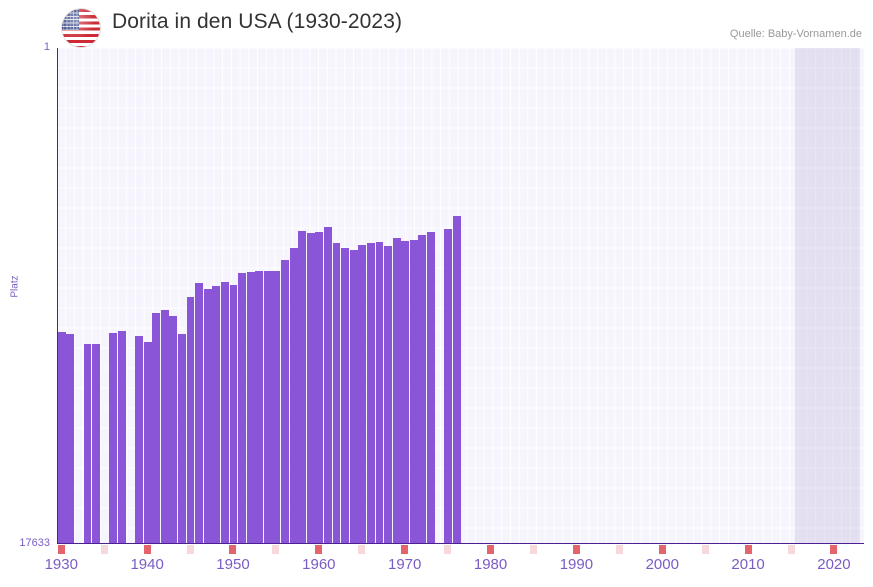 This screenshot has width=873, height=587. I want to click on y-axis-label-top: 1, so click(46, 47).